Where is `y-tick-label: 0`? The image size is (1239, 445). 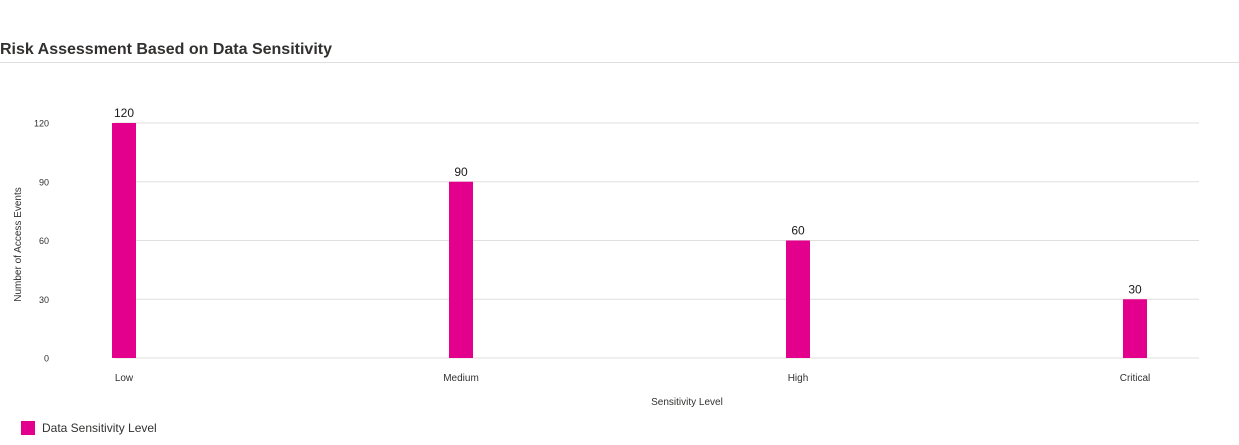
y-tick-label: 0 is located at coordinates (46, 359).